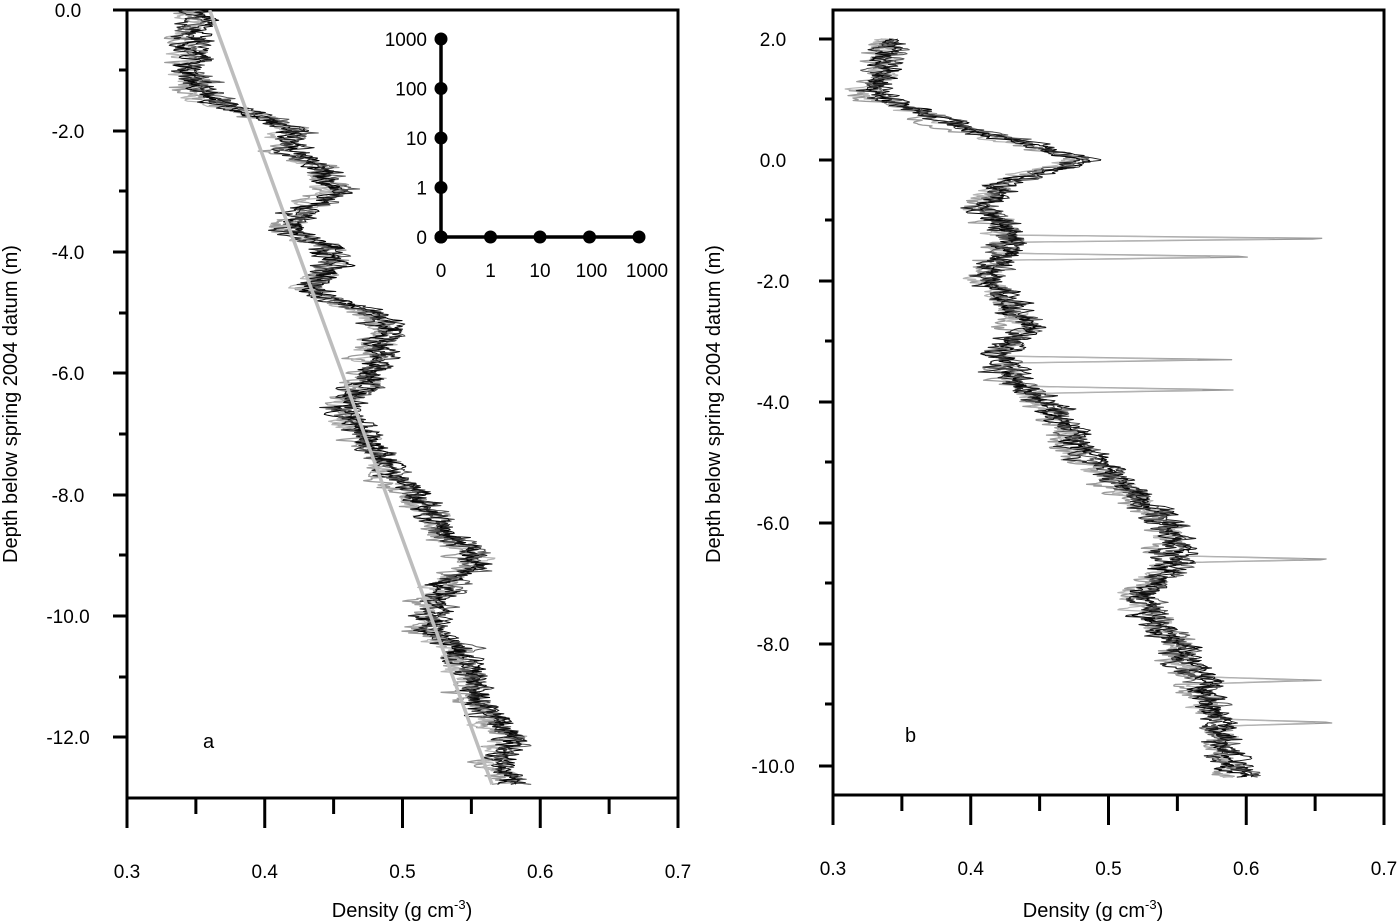 The height and width of the screenshot is (923, 1400). What do you see at coordinates (406, 40) in the screenshot?
I see `inset-y-label: 1000` at bounding box center [406, 40].